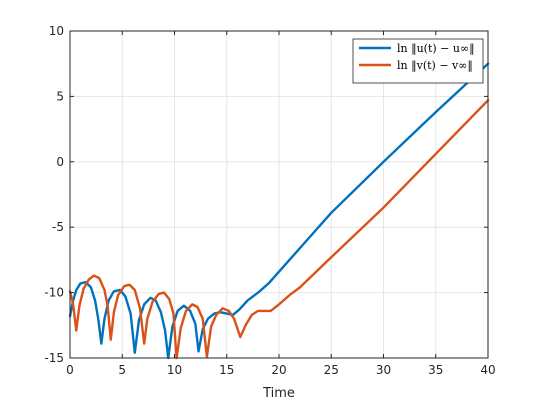  I want to click on x-tick-label: 5, so click(122, 370).